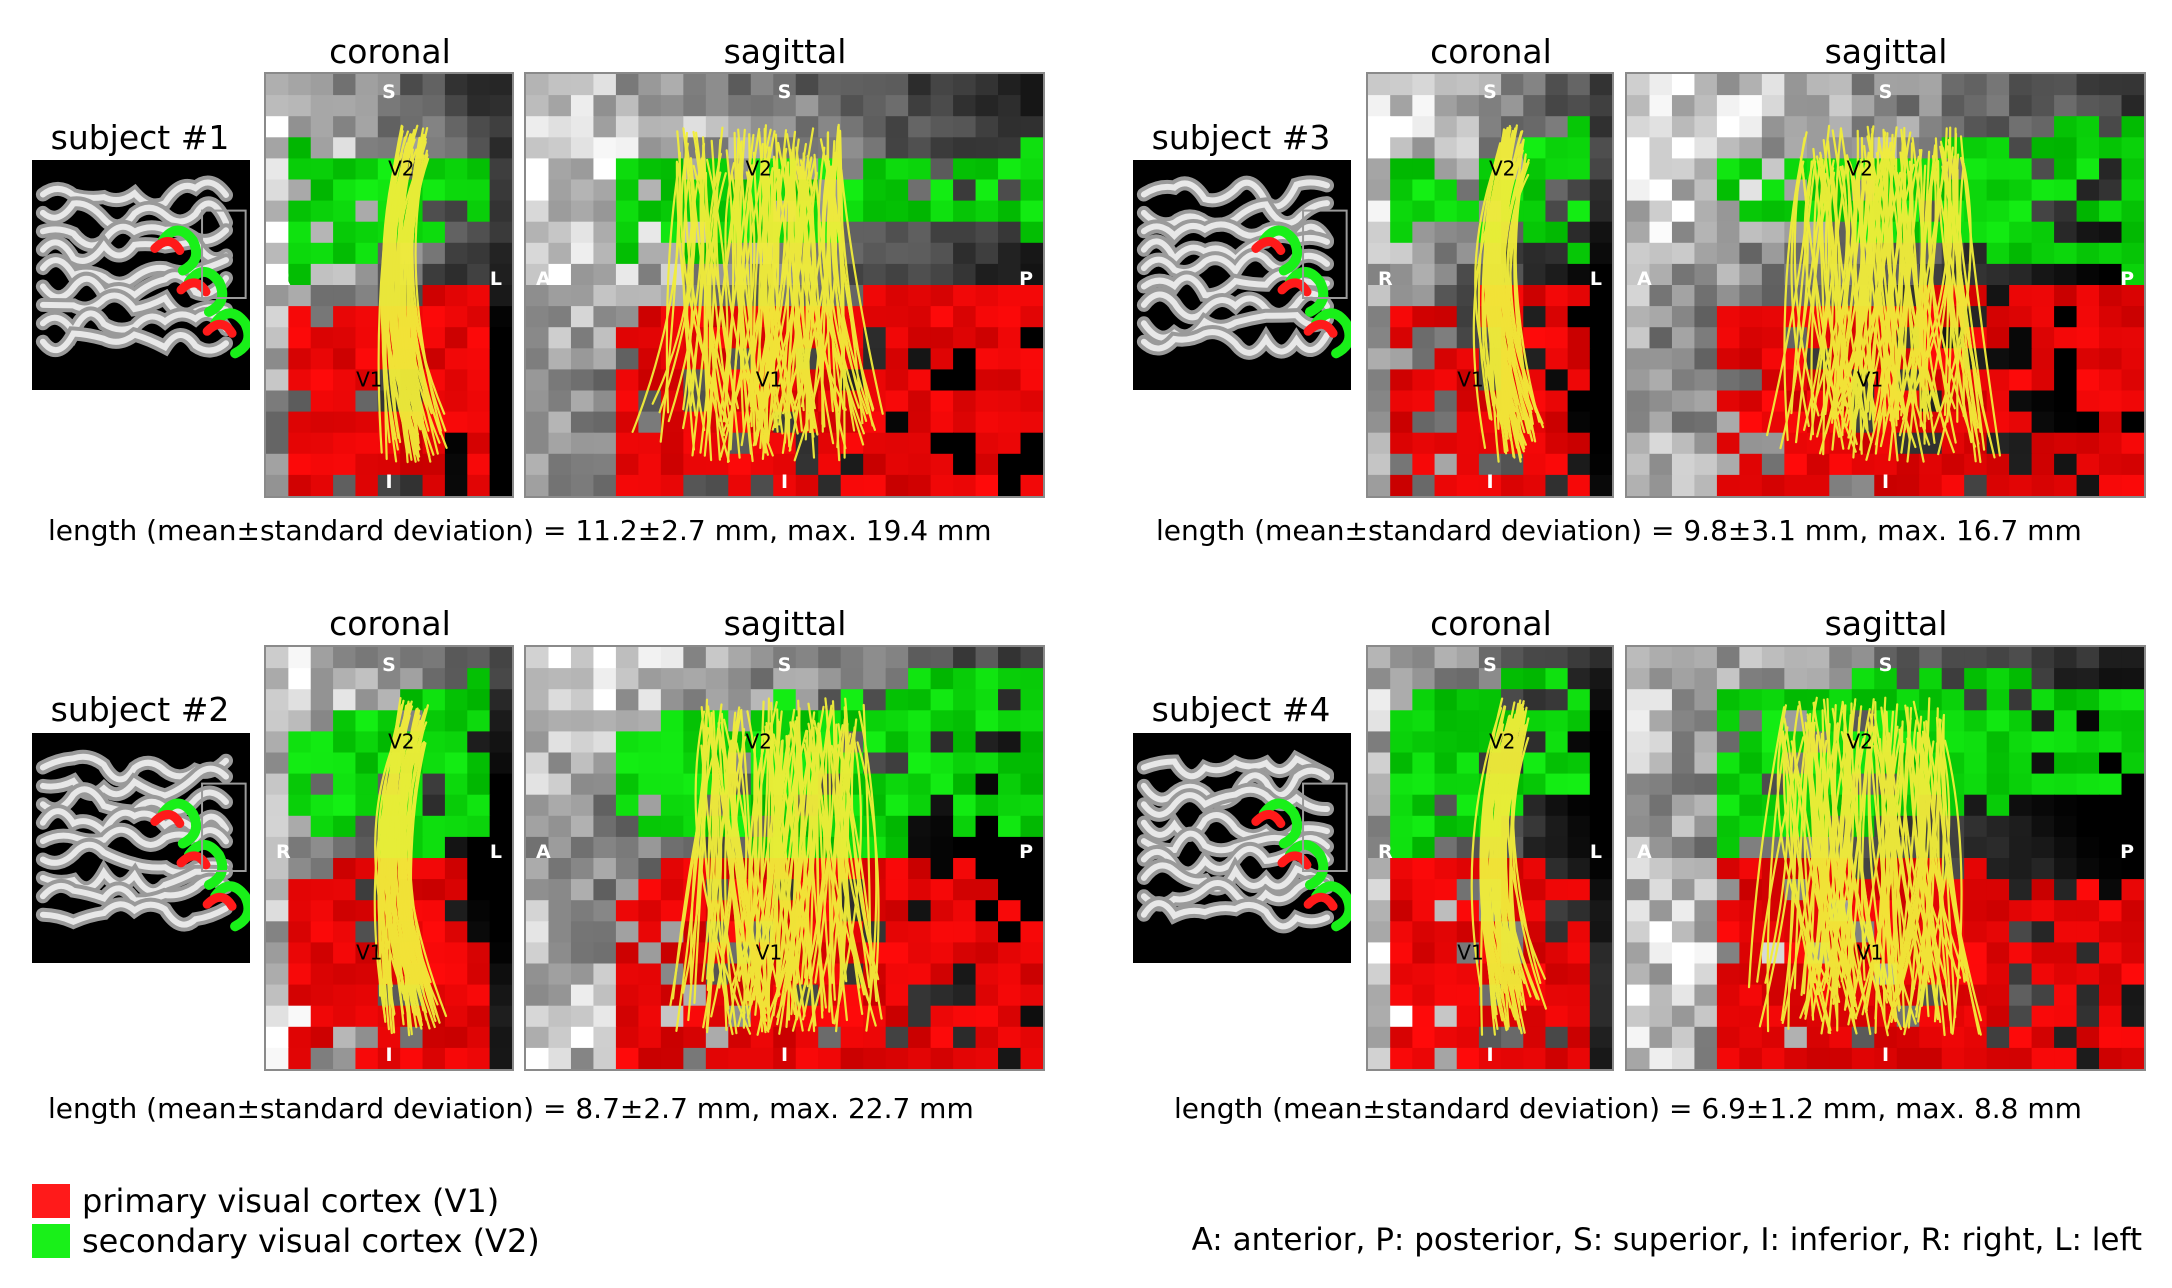  What do you see at coordinates (140, 709) in the screenshot?
I see `subject-label: subject #2` at bounding box center [140, 709].